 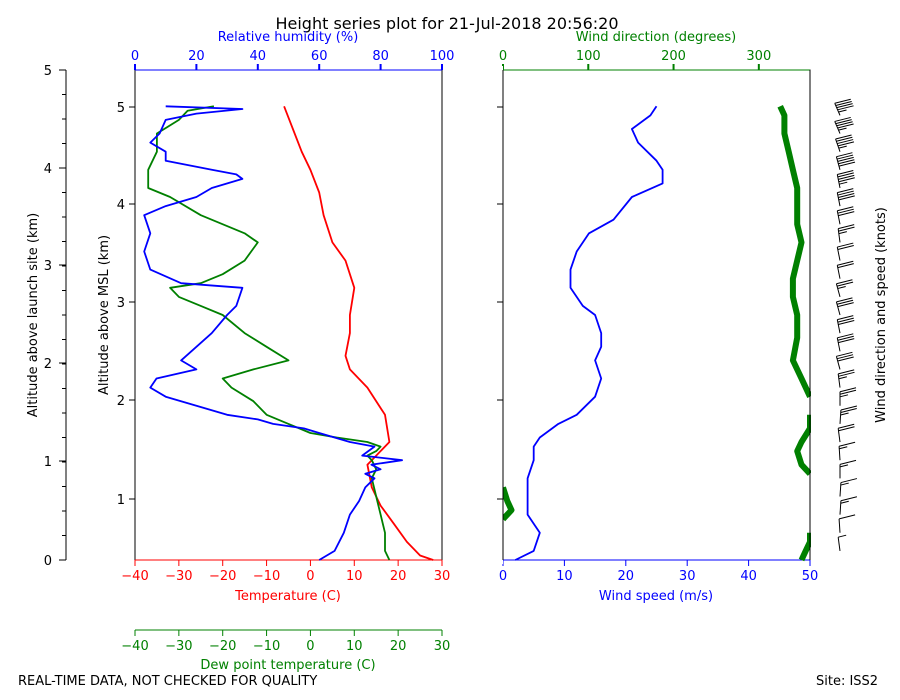 What do you see at coordinates (354, 576) in the screenshot?
I see `temperature-tick-label-5: 10` at bounding box center [354, 576].